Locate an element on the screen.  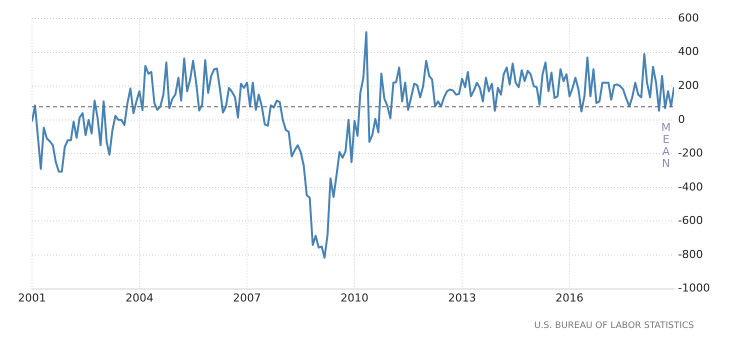
x-tick-label: 2007 is located at coordinates (246, 297).